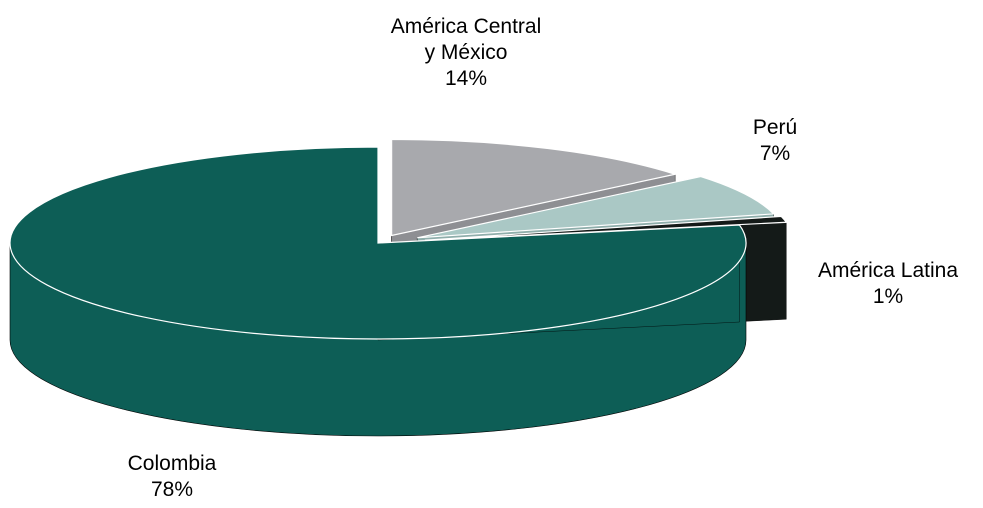 This screenshot has height=508, width=983. What do you see at coordinates (596, 207) in the screenshot?
I see `pie-slice-per-` at bounding box center [596, 207].